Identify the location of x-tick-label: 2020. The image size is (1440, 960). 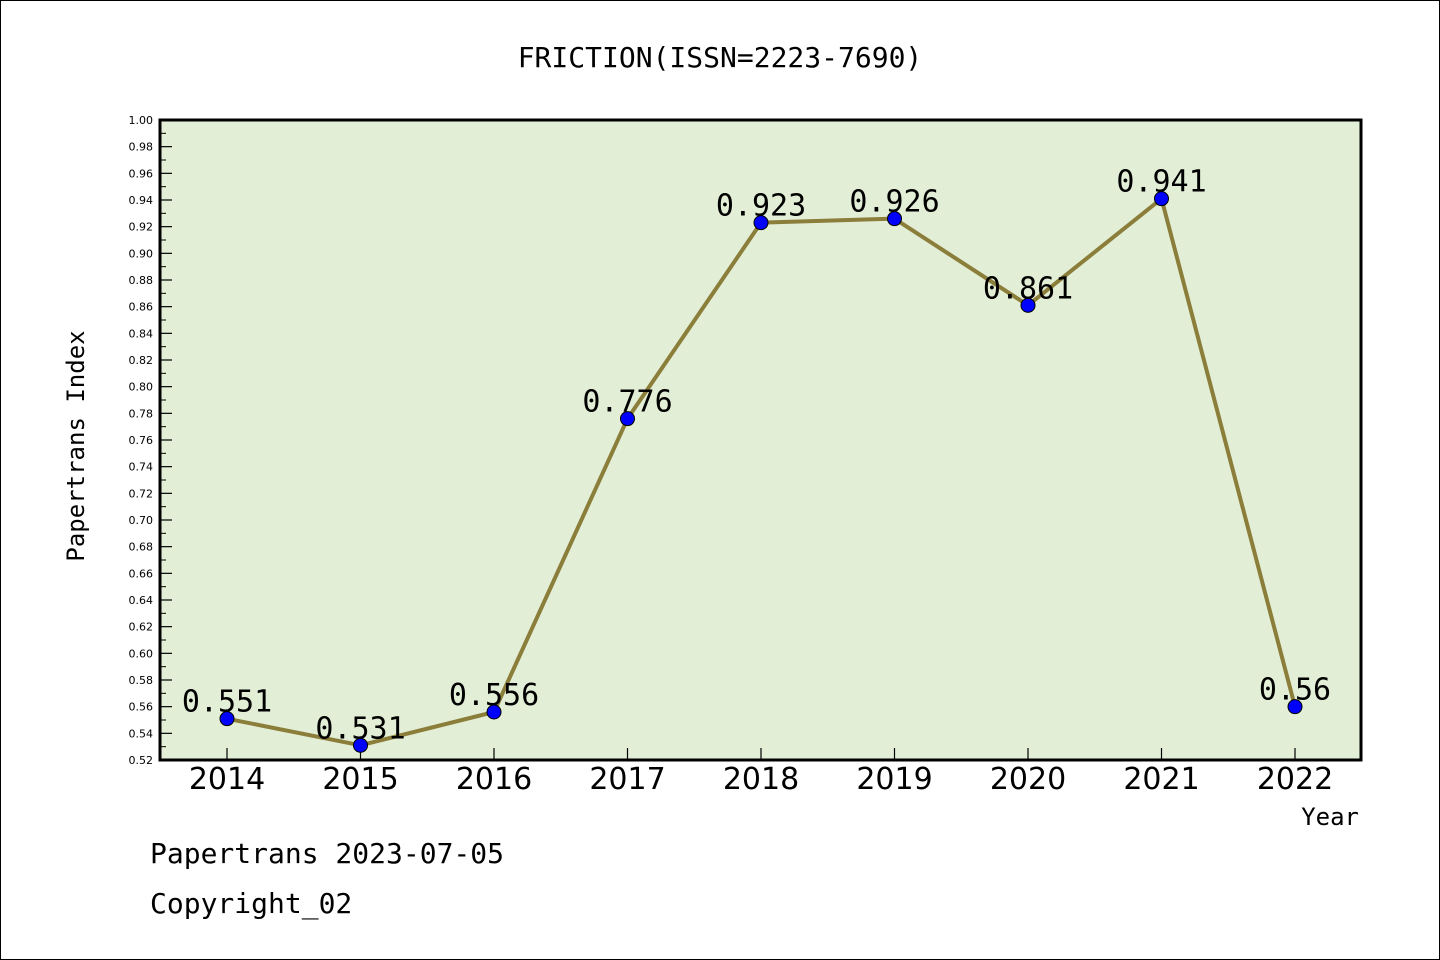
(1028, 779).